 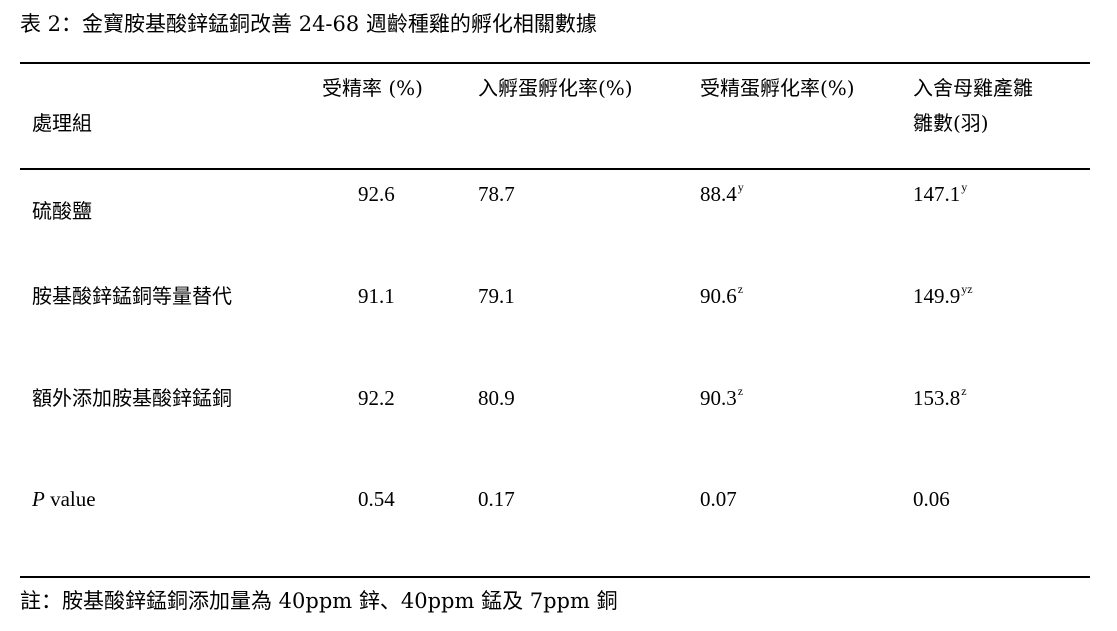 I want to click on row-1-group: 硫酸鹽, so click(x=62, y=211).